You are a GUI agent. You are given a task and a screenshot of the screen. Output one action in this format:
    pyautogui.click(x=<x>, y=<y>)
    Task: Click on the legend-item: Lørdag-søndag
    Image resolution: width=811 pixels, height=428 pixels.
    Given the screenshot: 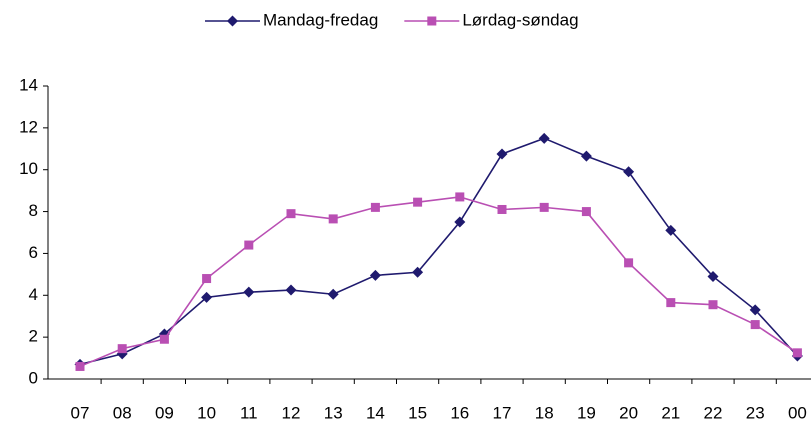 What is the action you would take?
    pyautogui.click(x=491, y=19)
    